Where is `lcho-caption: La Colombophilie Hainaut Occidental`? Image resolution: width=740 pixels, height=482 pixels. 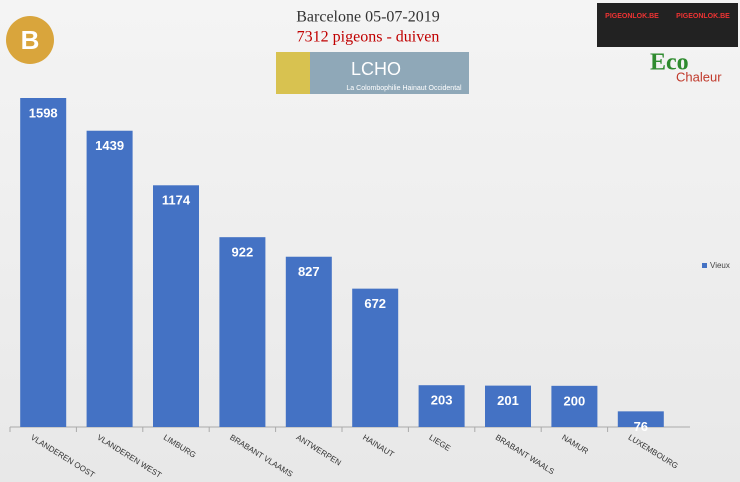
lcho-caption: La Colombophilie Hainaut Occidental is located at coordinates (404, 88).